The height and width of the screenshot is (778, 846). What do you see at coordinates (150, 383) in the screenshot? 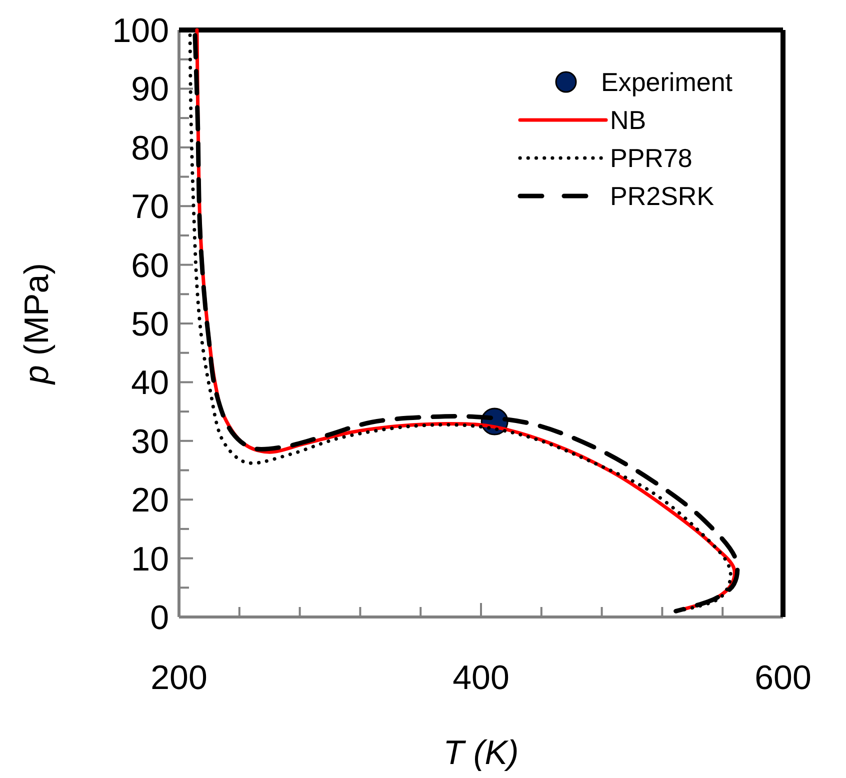
I see `y-tick-label: 40` at bounding box center [150, 383].